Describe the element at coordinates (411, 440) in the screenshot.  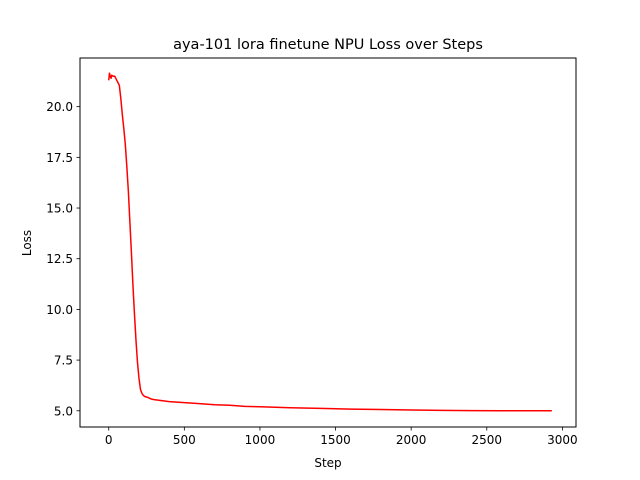
I see `x-tick-label: 2000` at that location.